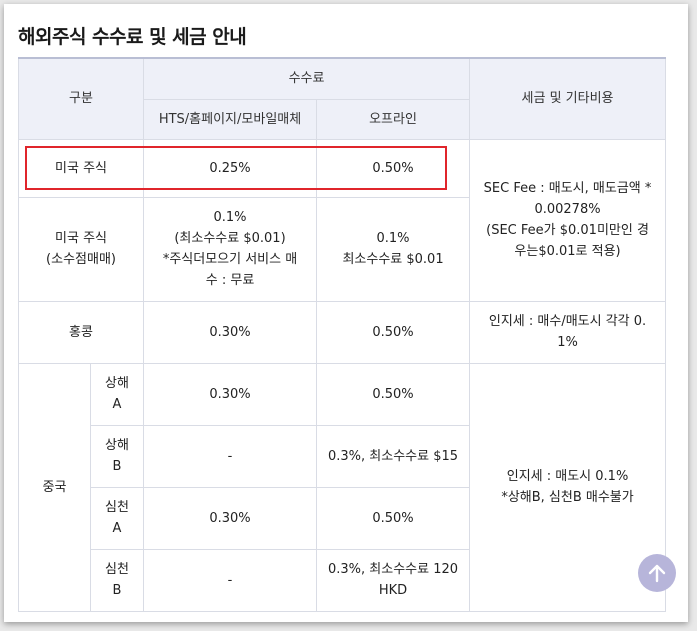  What do you see at coordinates (393, 518) in the screenshot?
I see `cell-sz-a-offline: 0.50%` at bounding box center [393, 518].